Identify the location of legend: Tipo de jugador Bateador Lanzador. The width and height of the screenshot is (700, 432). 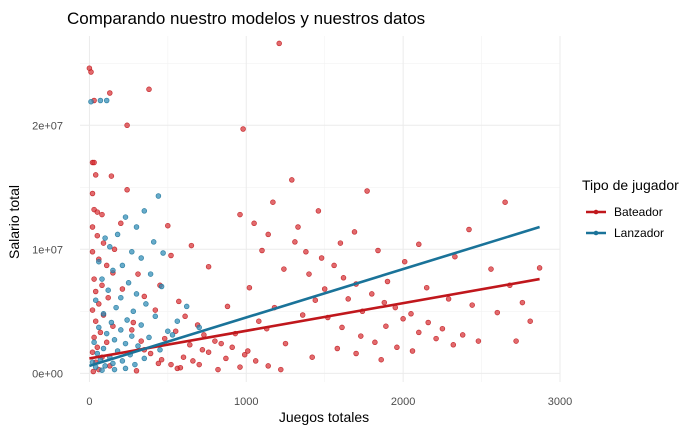
(630, 208).